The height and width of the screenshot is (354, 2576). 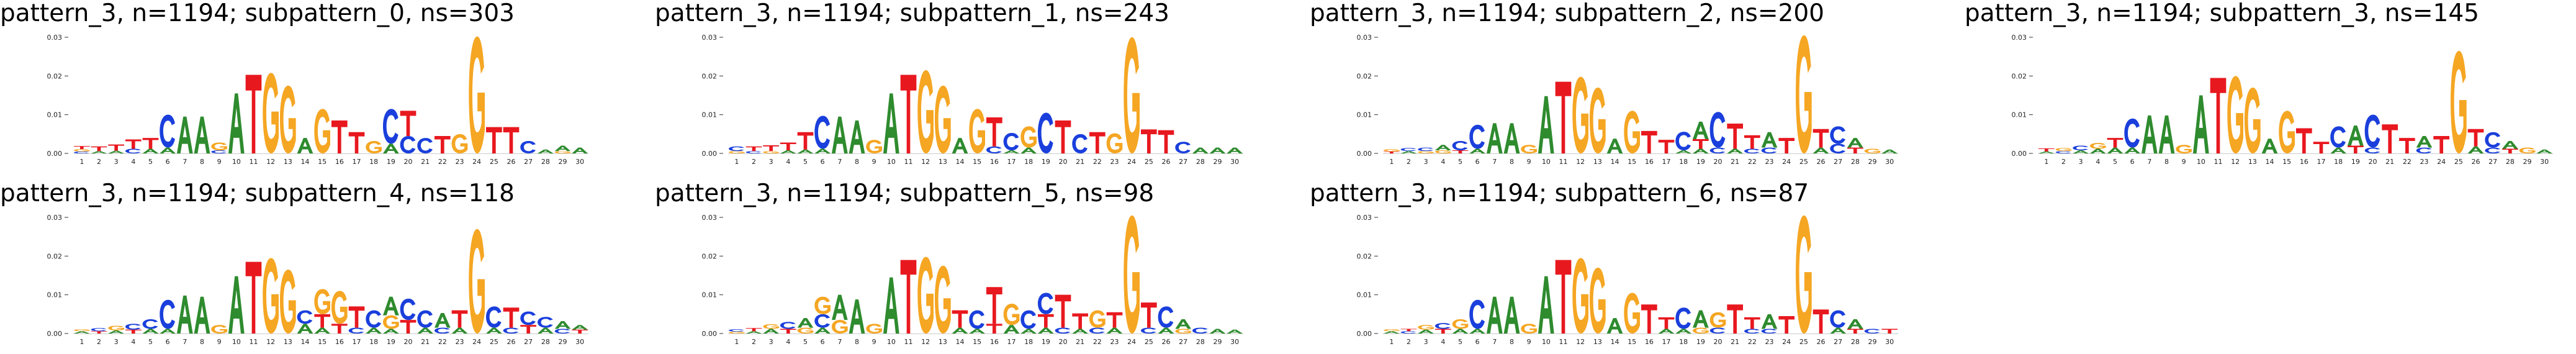 What do you see at coordinates (2492, 162) in the screenshot?
I see `x-tick-label: 27` at bounding box center [2492, 162].